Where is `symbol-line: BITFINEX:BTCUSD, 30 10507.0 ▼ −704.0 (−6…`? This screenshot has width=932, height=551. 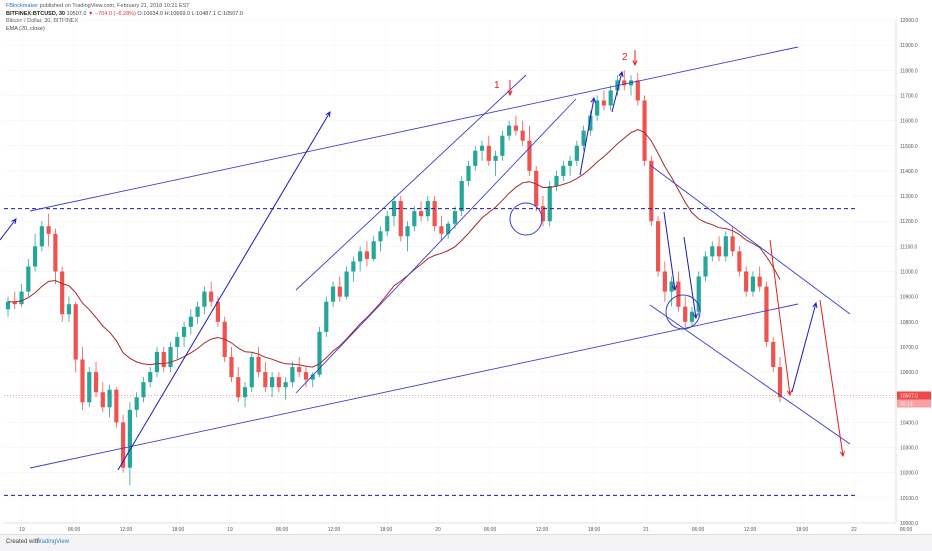
symbol-line: BITFINEX:BTCUSD, 30 10507.0 ▼ −704.0 (−6… is located at coordinates (124, 15).